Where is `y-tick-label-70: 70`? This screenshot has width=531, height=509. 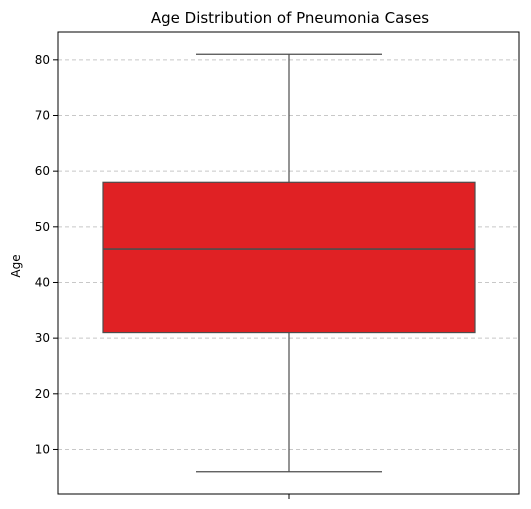 y-tick-label-70: 70 is located at coordinates (42, 115).